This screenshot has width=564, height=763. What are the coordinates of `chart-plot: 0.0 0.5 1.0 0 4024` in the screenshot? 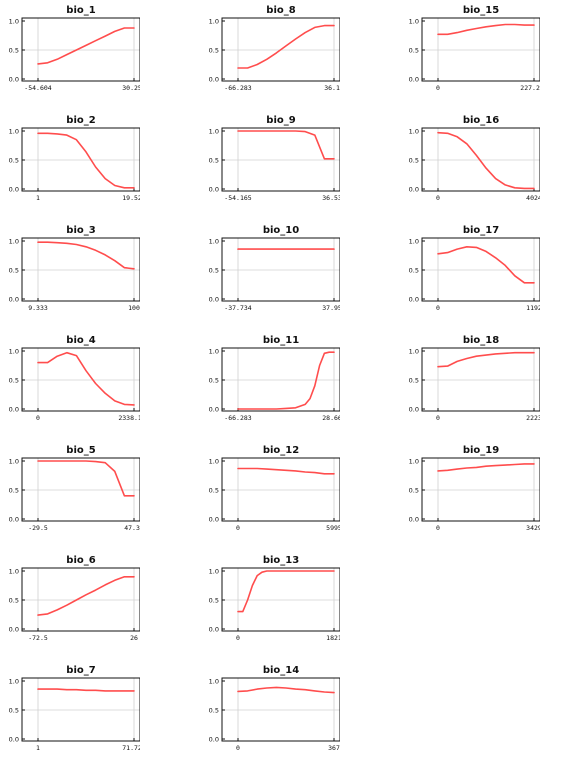 It's located at (474, 164).